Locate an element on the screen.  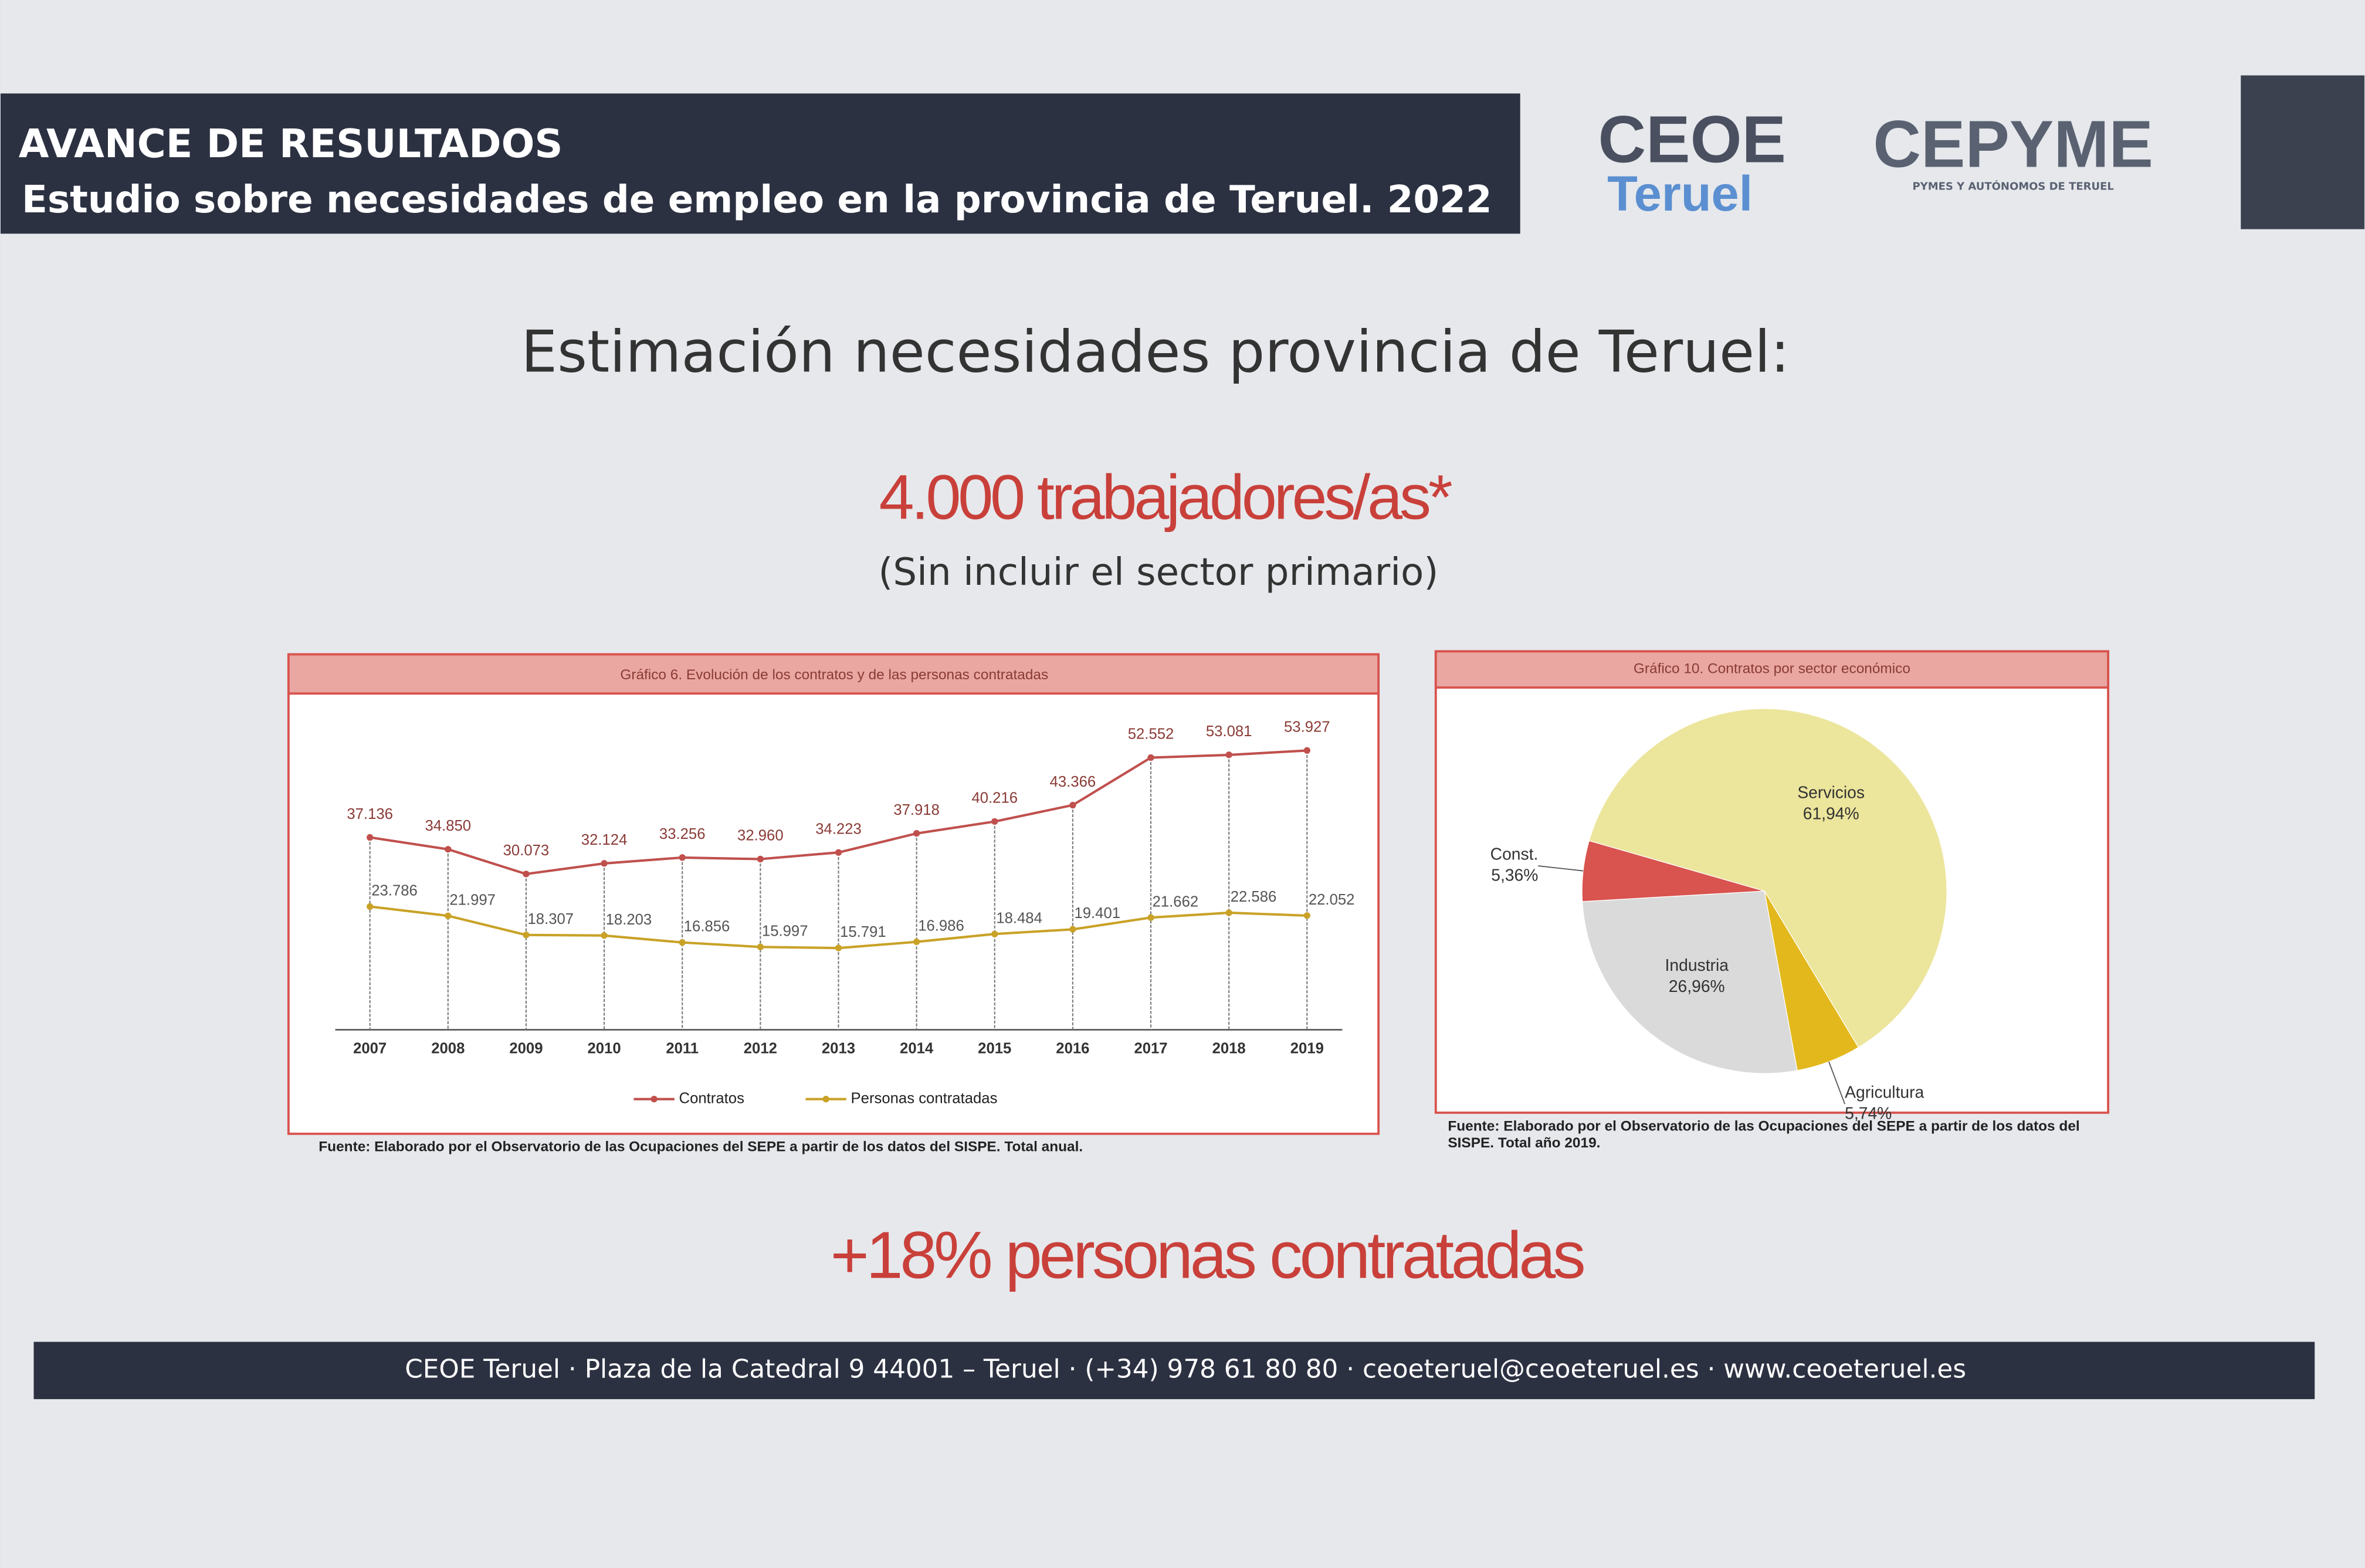
value-label: 53.081 is located at coordinates (1229, 731).